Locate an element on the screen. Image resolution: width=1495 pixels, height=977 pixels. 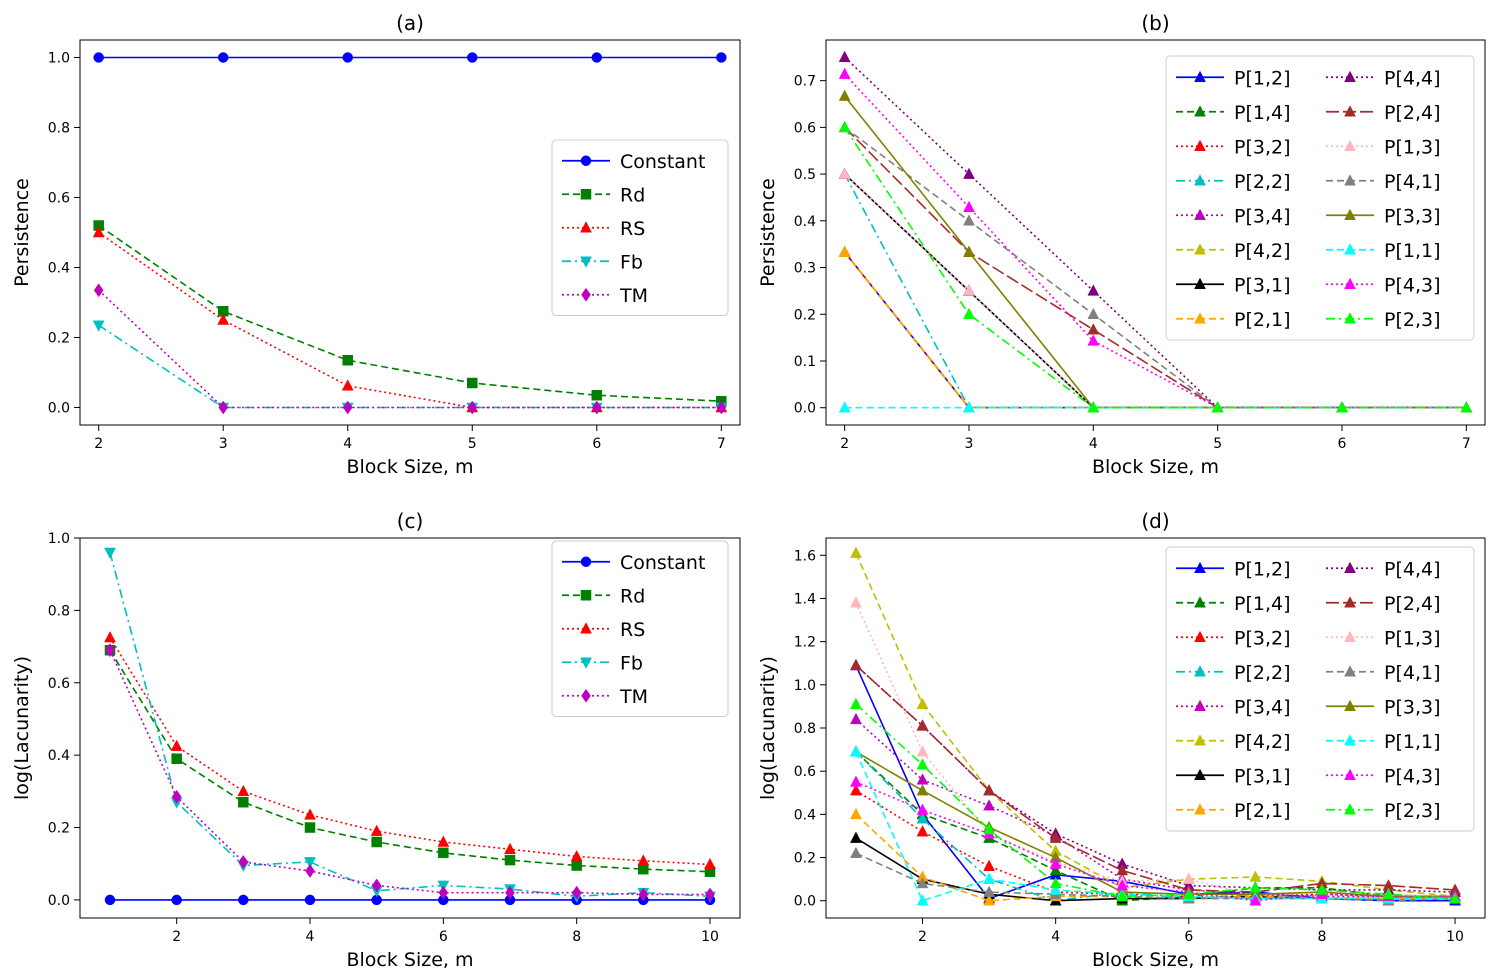
y-tick-label: 0.1 is located at coordinates (805, 362).